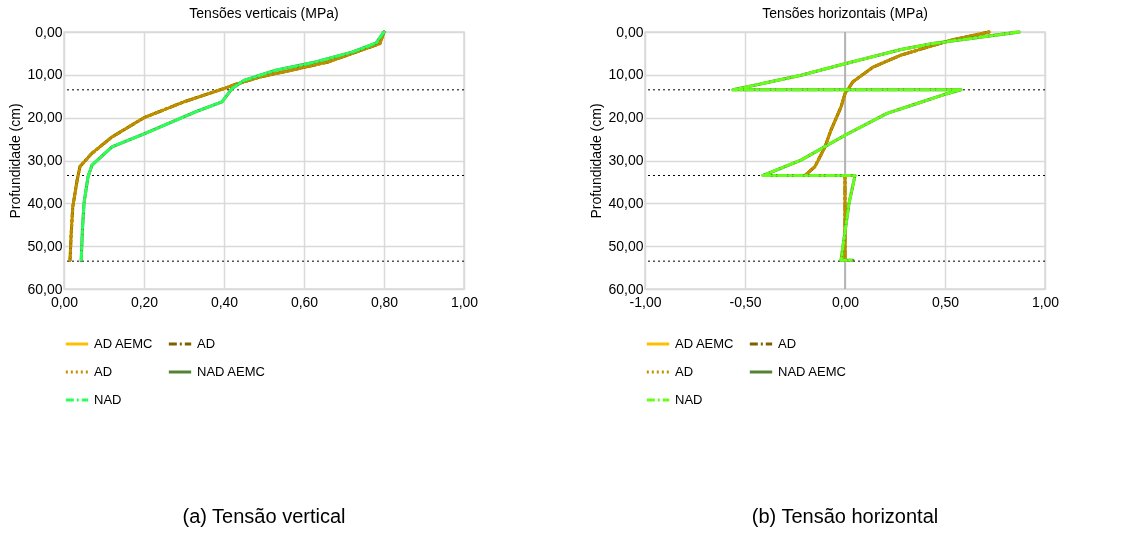 The width and height of the screenshot is (1141, 558). What do you see at coordinates (304, 301) in the screenshot?
I see `x-tick-label: 0,60` at bounding box center [304, 301].